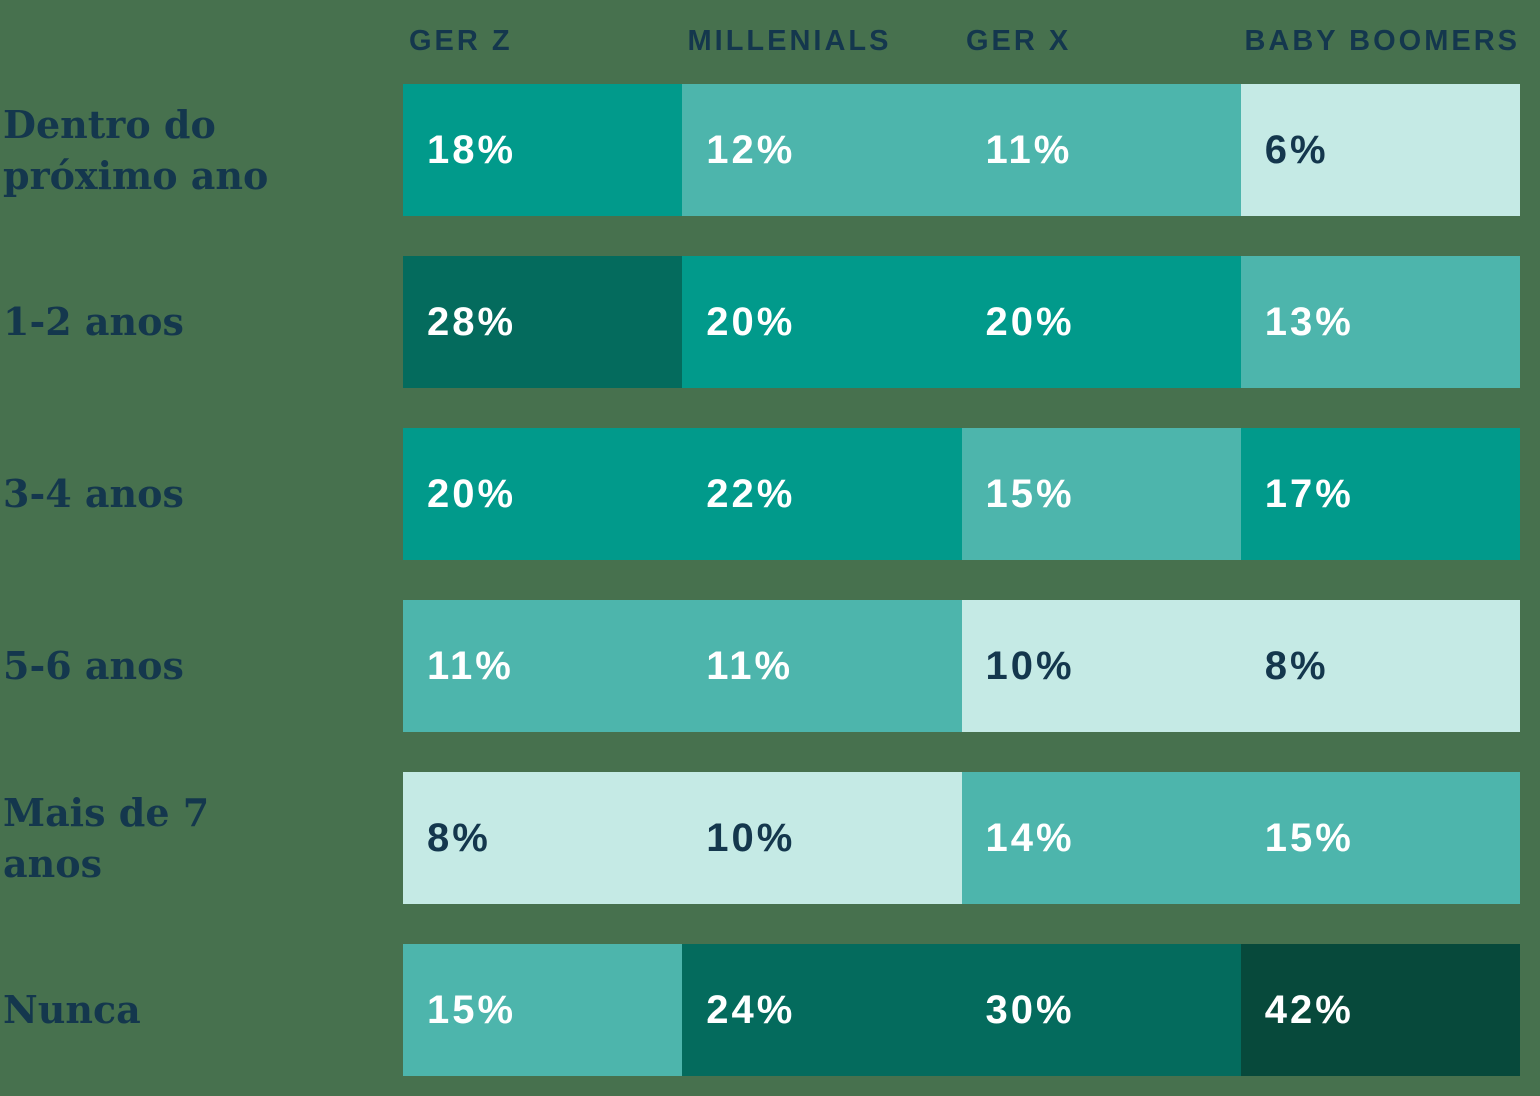  I want to click on row-label: Mais de 7 anos, so click(106, 837).